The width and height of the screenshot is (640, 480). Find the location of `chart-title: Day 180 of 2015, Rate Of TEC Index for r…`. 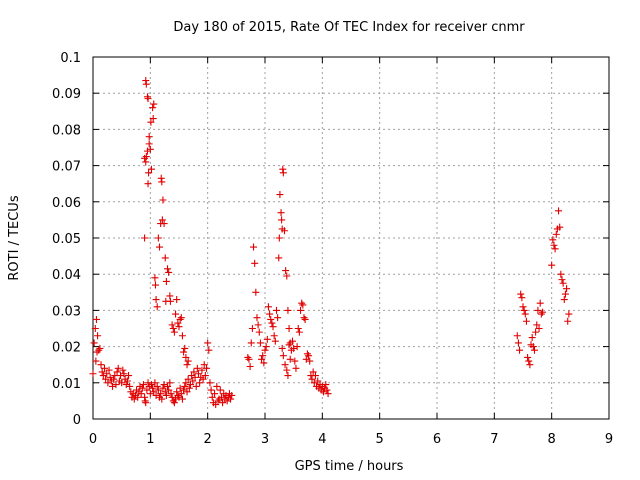

chart-title: Day 180 of 2015, Rate Of TEC Index for r… is located at coordinates (349, 27).